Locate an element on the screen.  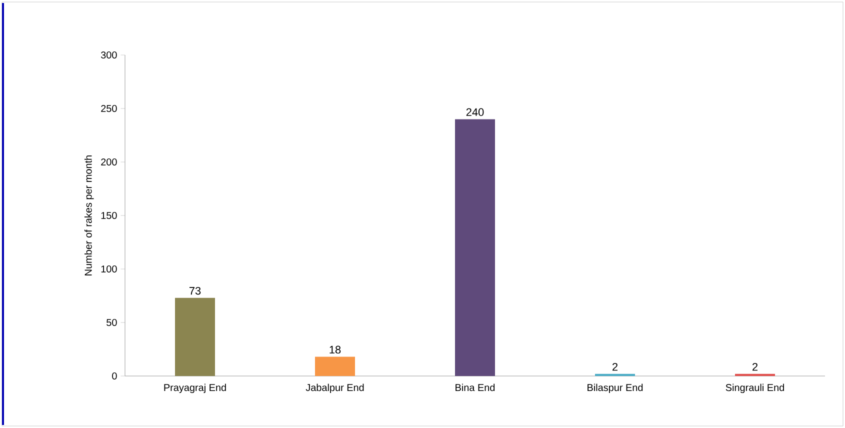
y-tick-label: 250 is located at coordinates (109, 108).